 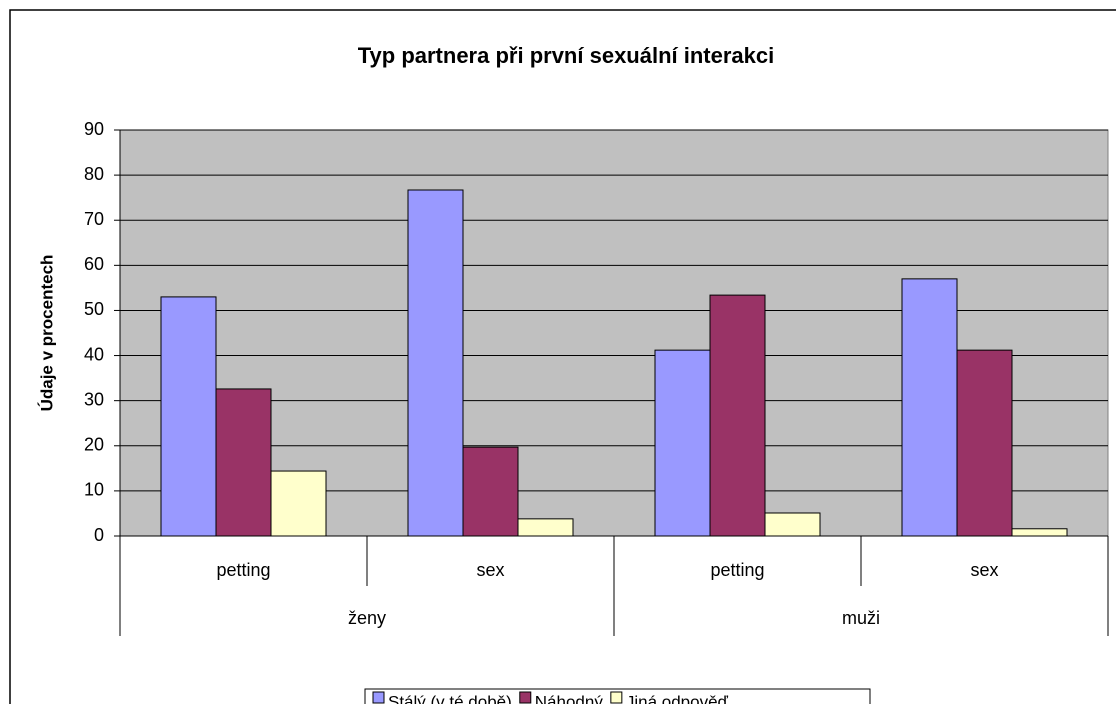 What do you see at coordinates (94, 309) in the screenshot?
I see `y-tick-label: 50` at bounding box center [94, 309].